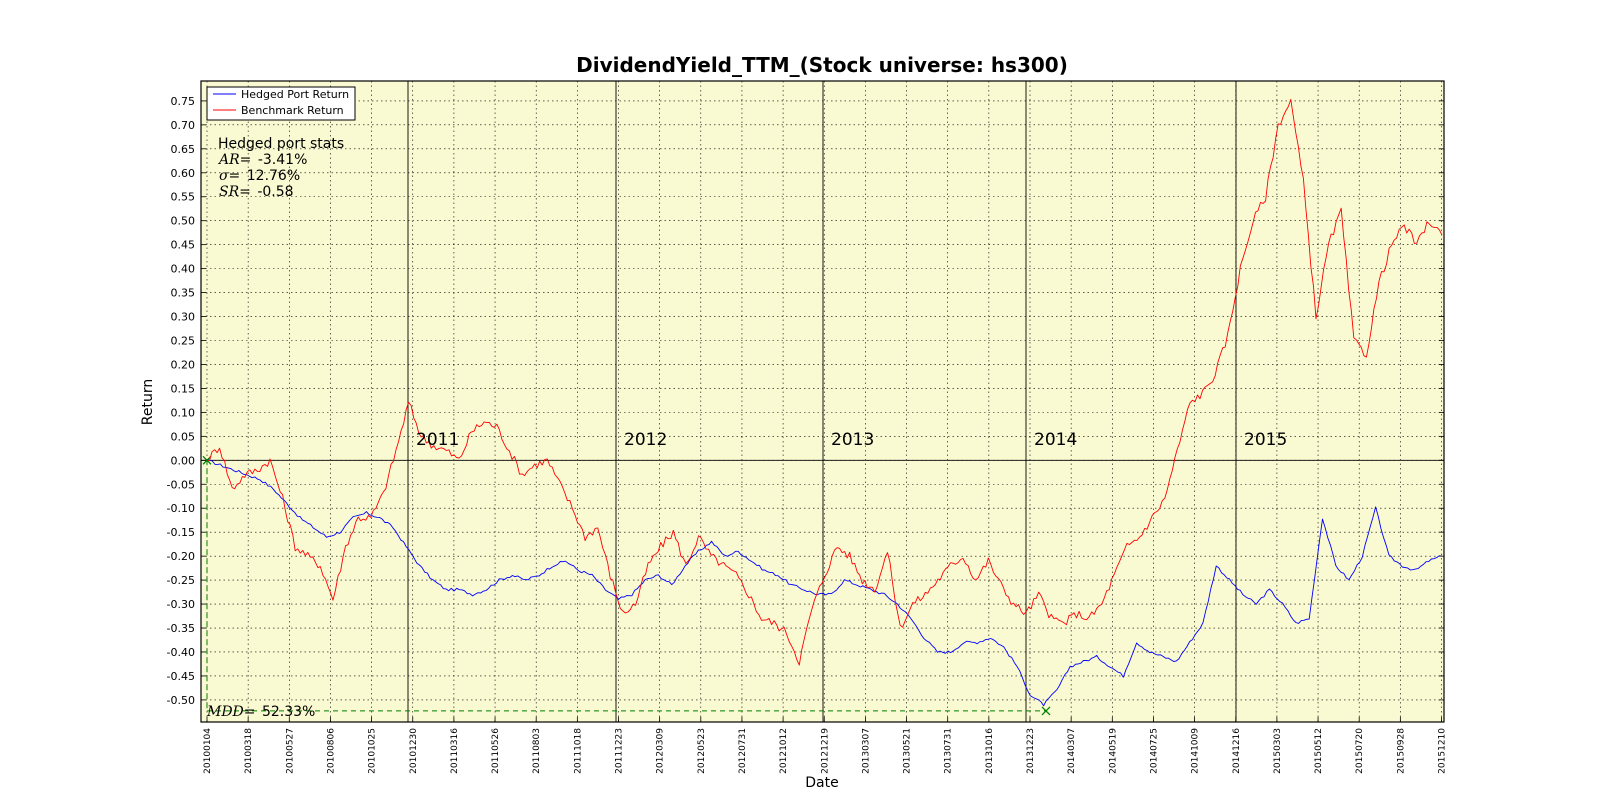 Image resolution: width=1600 pixels, height=800 pixels. I want to click on year-label-2013: 2013, so click(852, 440).